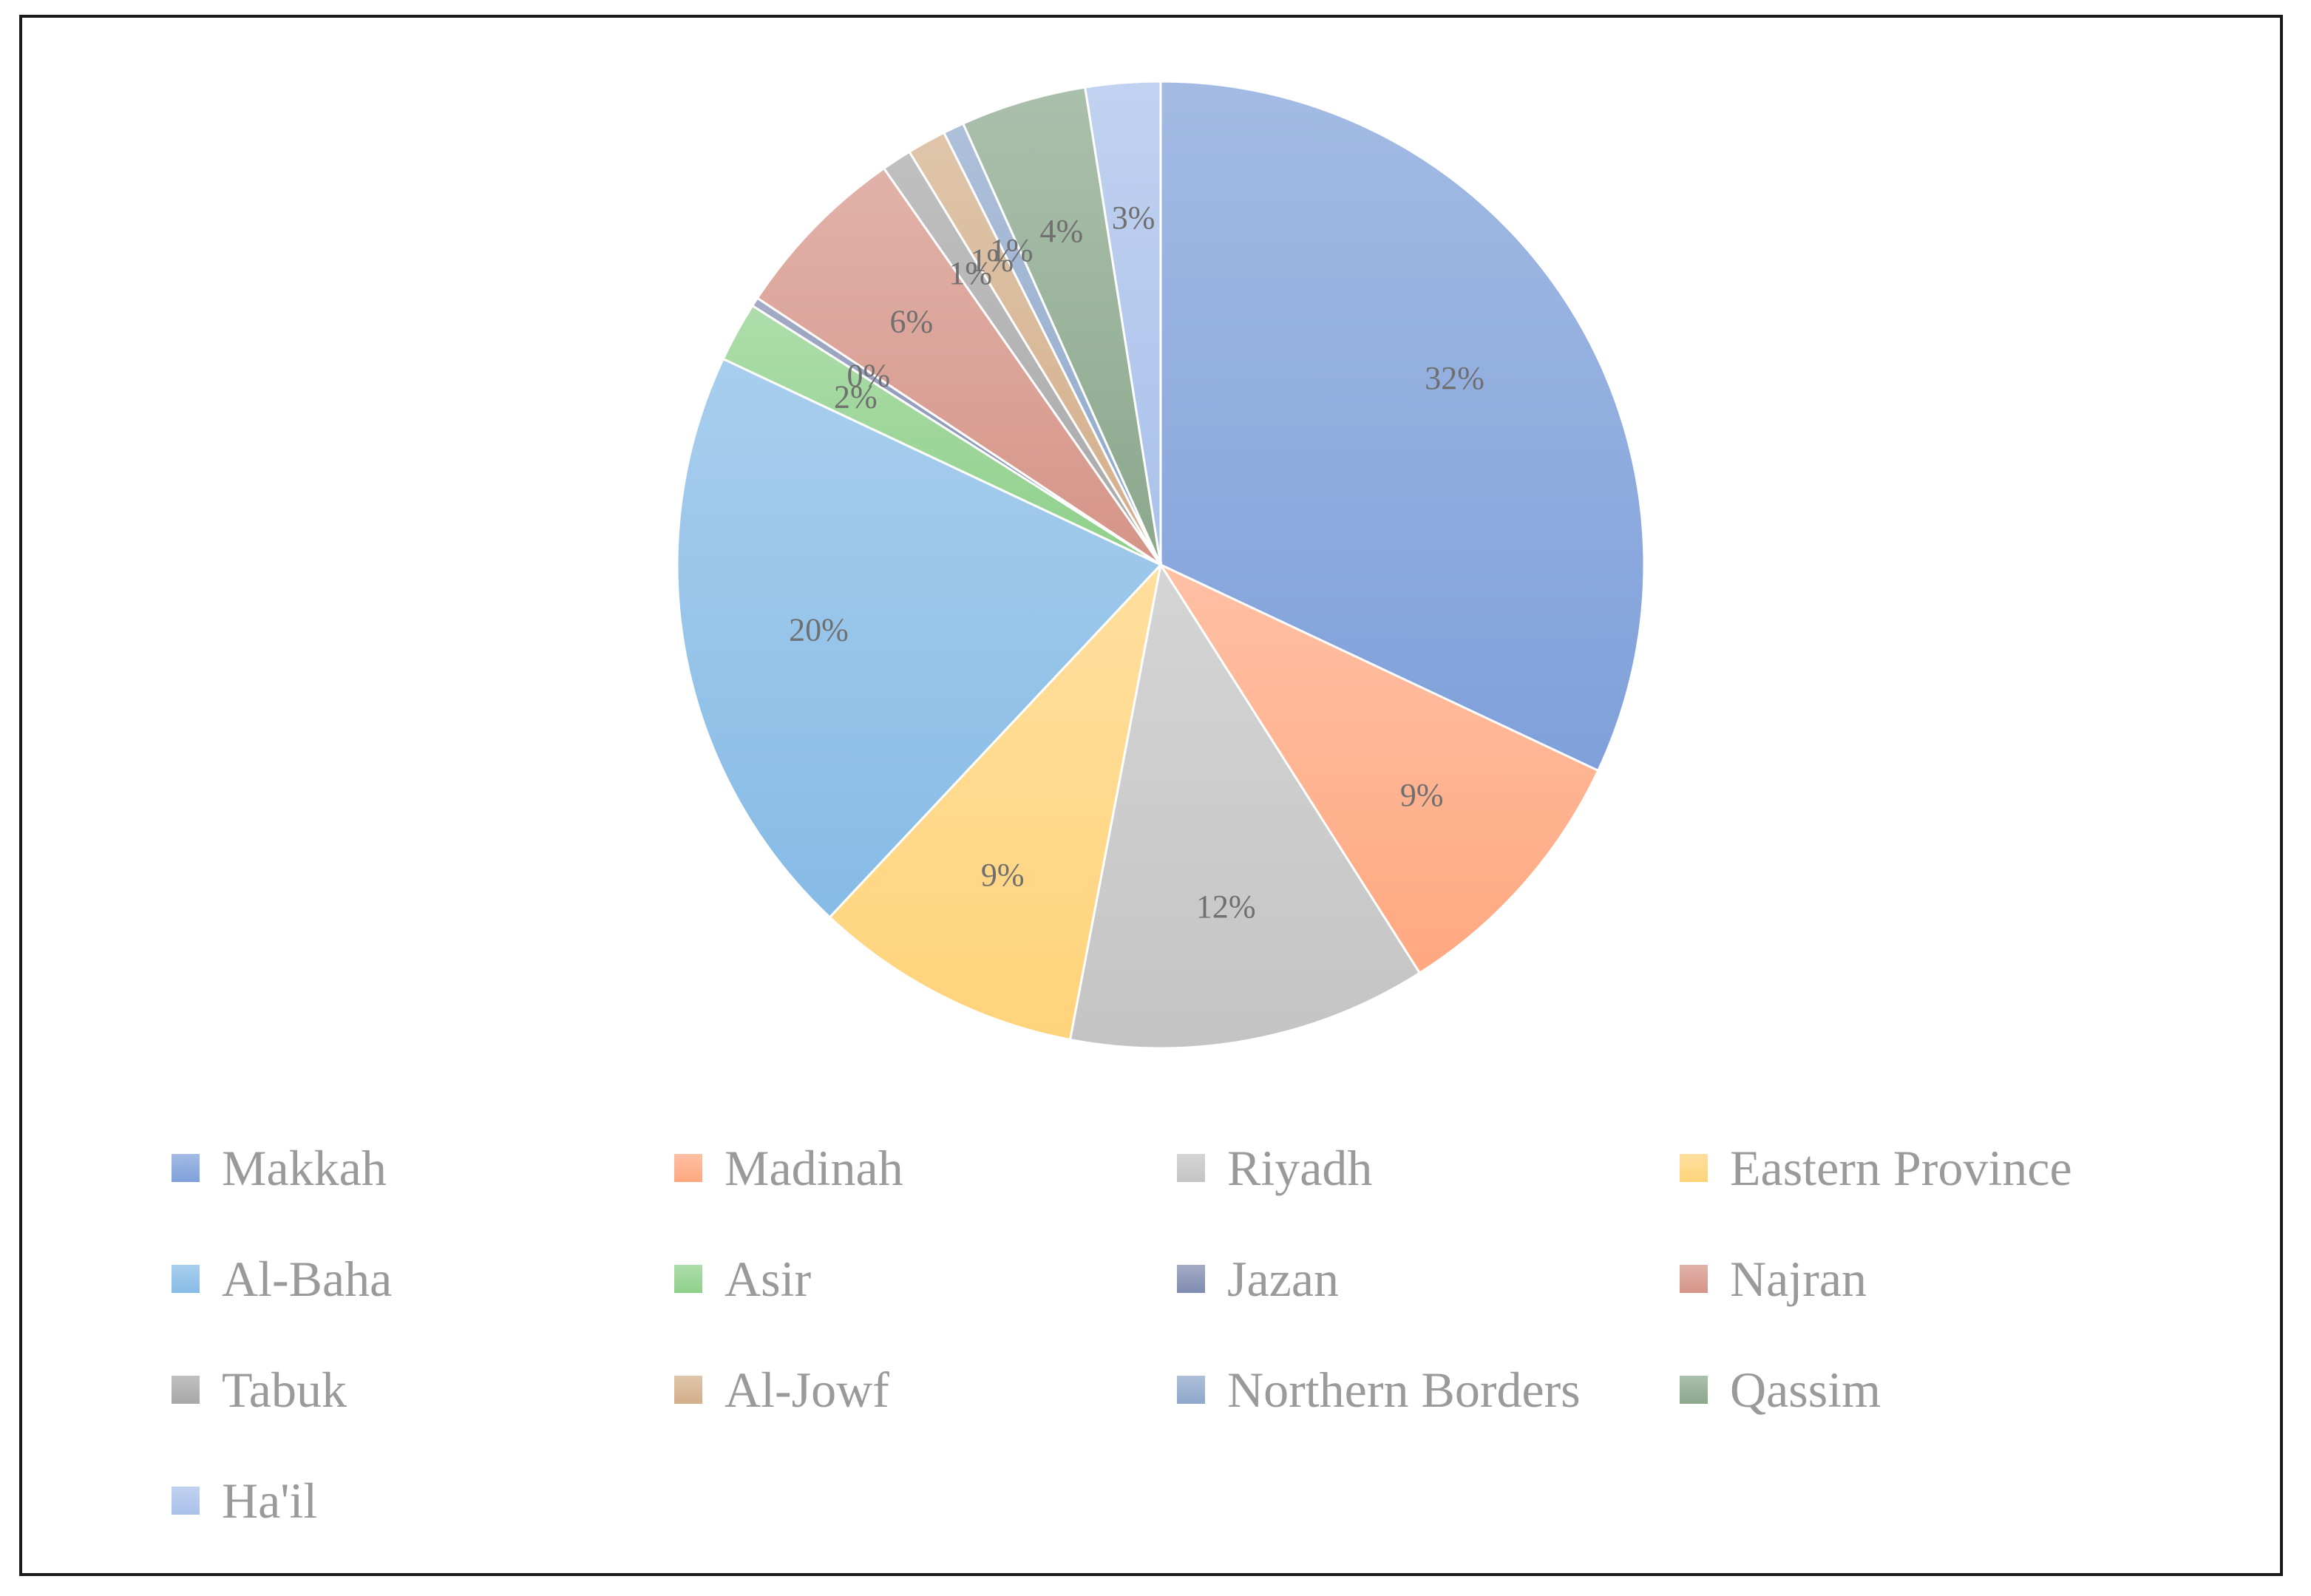 The height and width of the screenshot is (1596, 2311). Describe the element at coordinates (423, 1500) in the screenshot. I see `legend-item-ha-il: Ha'il` at that location.